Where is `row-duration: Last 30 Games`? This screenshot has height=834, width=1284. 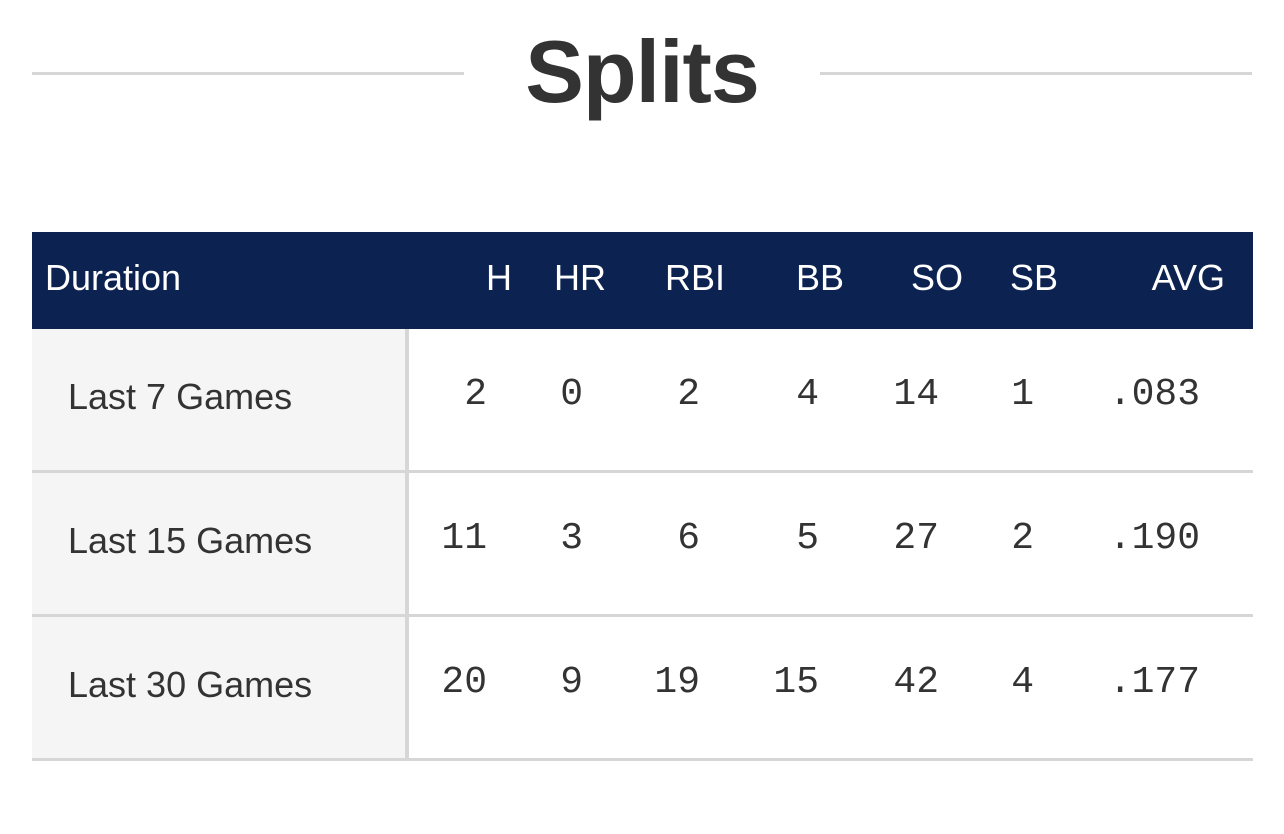 row-duration: Last 30 Games is located at coordinates (190, 684).